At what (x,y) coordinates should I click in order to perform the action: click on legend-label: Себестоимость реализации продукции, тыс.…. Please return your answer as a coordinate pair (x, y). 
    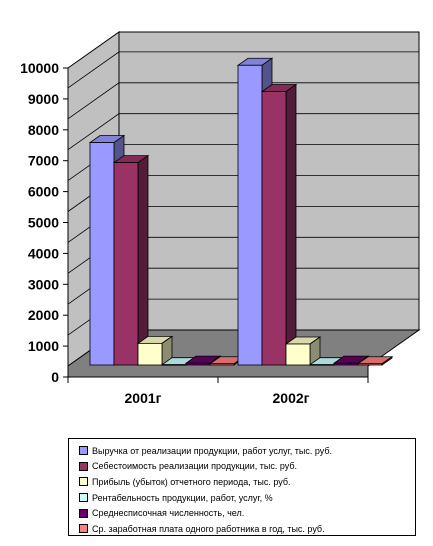
    Looking at the image, I should click on (194, 466).